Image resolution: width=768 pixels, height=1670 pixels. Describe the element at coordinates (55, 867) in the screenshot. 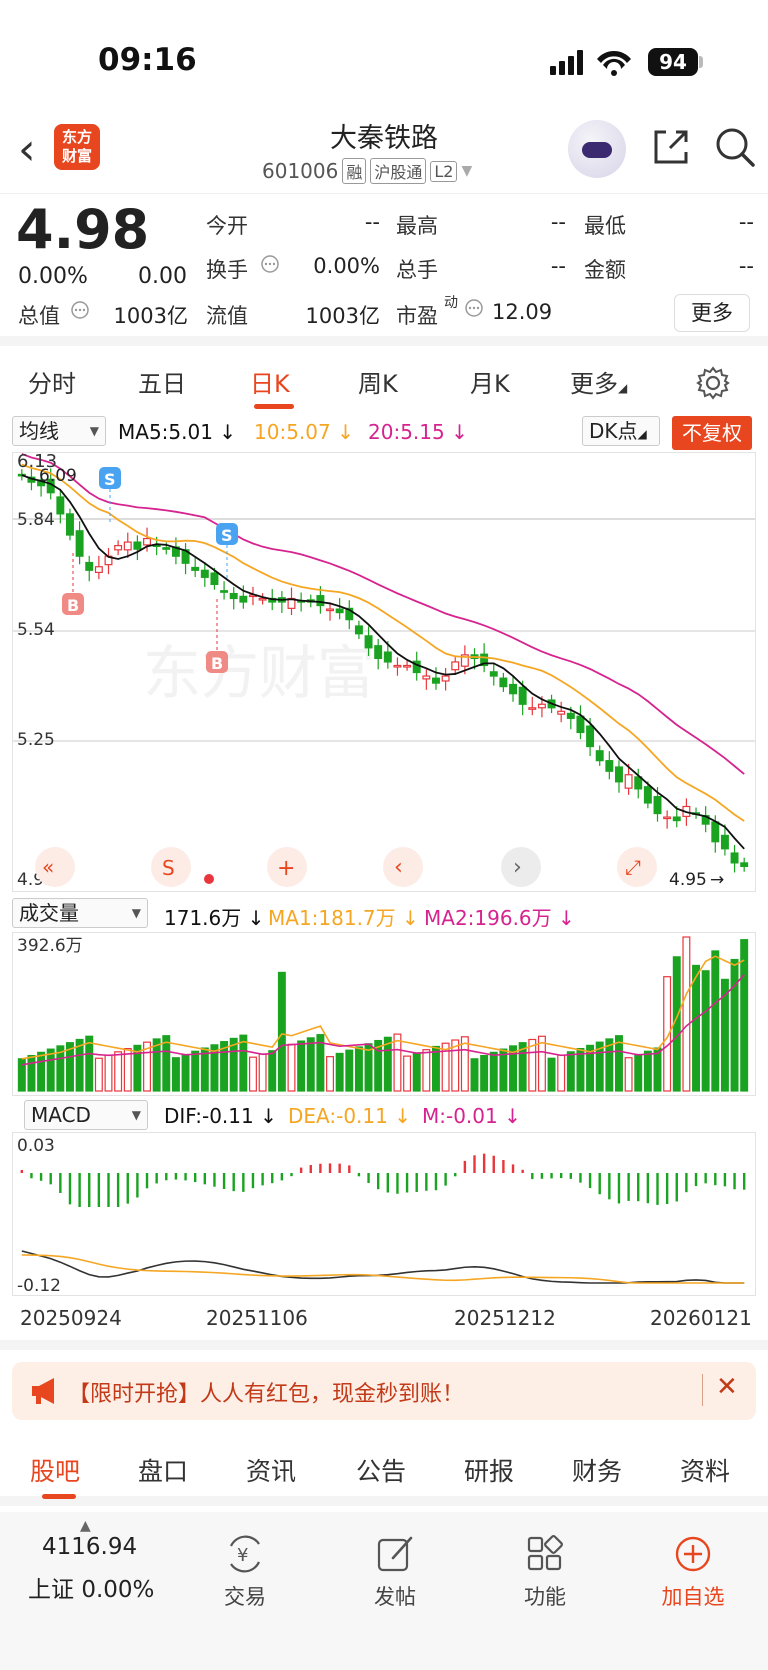

I see `scroll-left-fast-button: «` at that location.